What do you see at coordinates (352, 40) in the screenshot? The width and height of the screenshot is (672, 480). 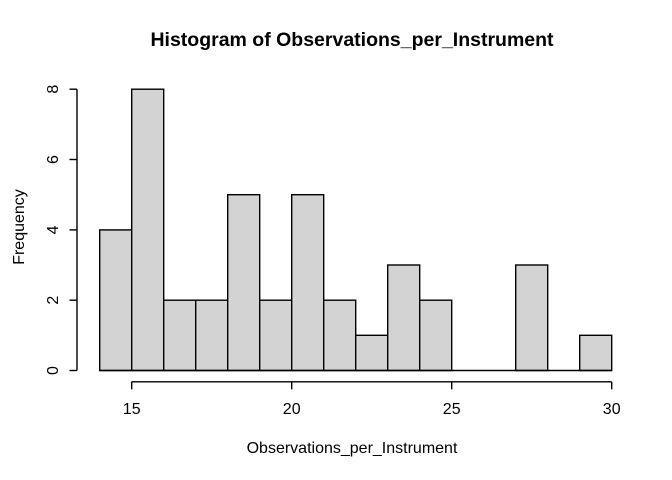 I see `chart-title: Histogram of Observations_per_Instrument` at bounding box center [352, 40].